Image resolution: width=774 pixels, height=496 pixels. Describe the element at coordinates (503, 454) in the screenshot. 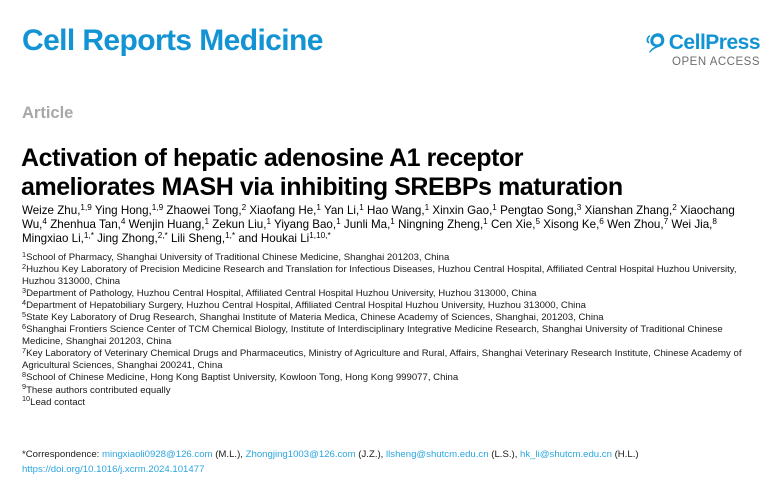

I see `correspondence-initials: (L.S.),` at that location.